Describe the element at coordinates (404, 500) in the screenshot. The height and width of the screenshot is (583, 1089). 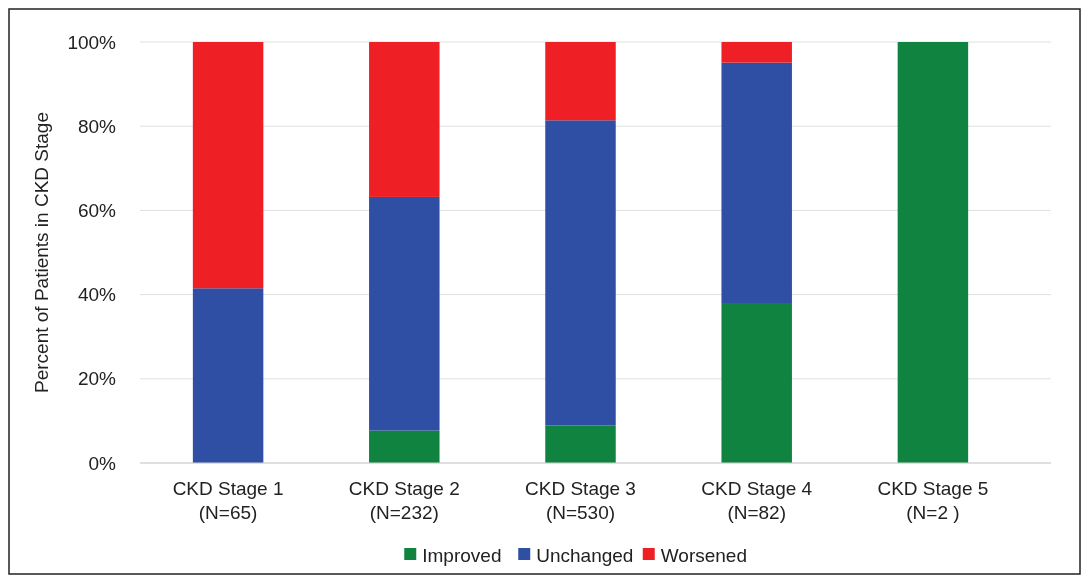
I see `x-tick-label: CKD Stage 2 (N=232)` at that location.